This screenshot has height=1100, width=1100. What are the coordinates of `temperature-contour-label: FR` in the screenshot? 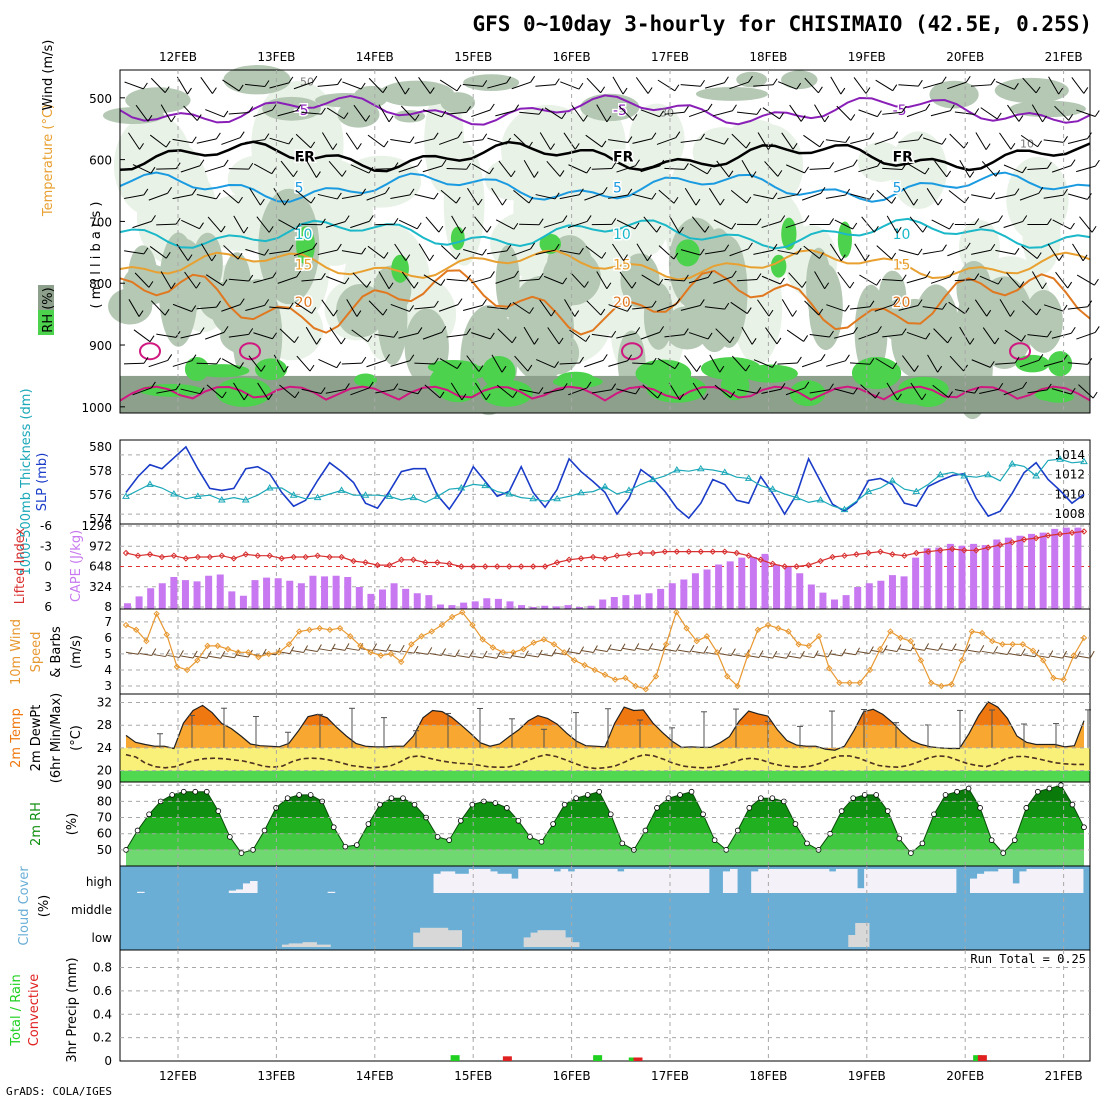 It's located at (305, 158).